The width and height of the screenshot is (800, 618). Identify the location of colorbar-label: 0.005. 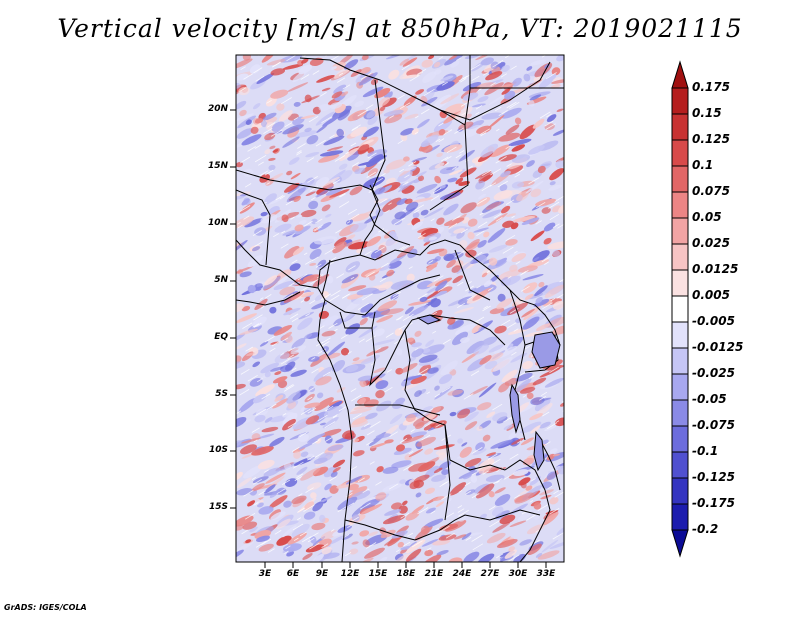
(711, 295).